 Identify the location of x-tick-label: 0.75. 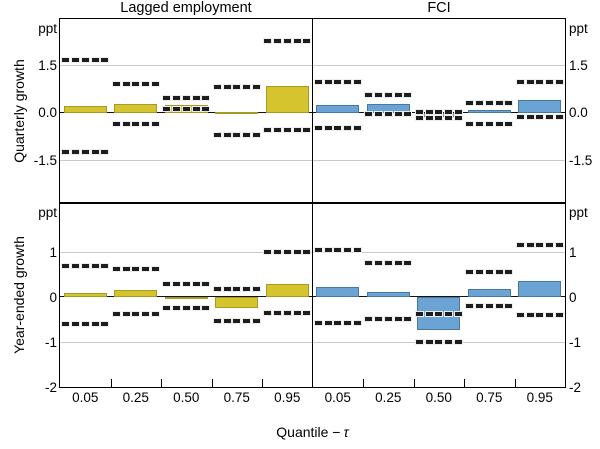
(236, 397).